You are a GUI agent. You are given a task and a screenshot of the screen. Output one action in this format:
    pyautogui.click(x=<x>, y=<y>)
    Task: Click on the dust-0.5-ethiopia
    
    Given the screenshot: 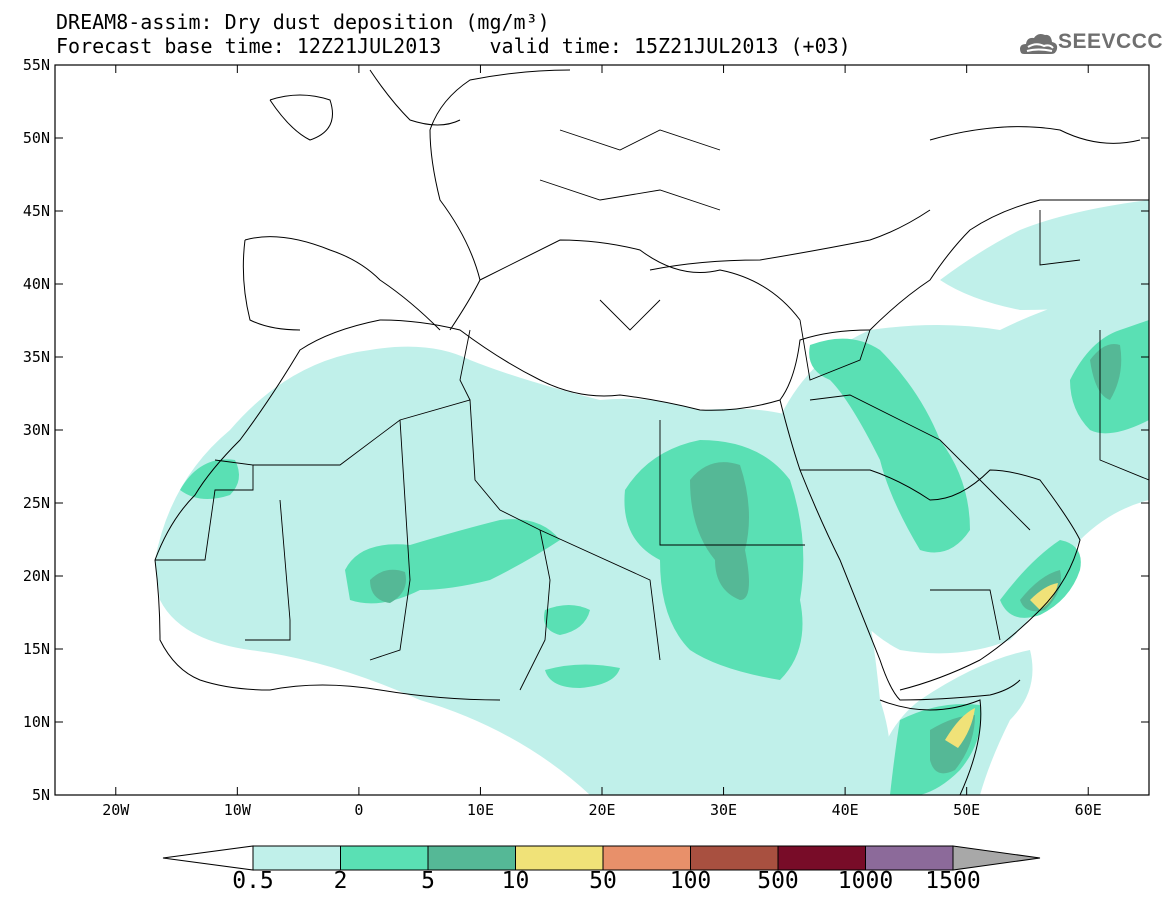 What is the action you would take?
    pyautogui.click(x=832, y=716)
    